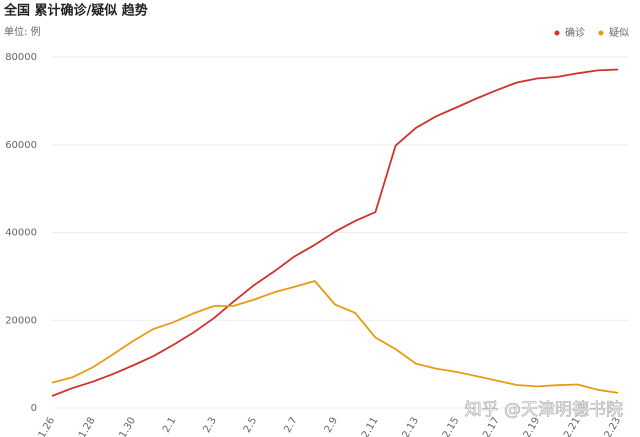  I want to click on x-tick-label: 2.7, so click(290, 425).